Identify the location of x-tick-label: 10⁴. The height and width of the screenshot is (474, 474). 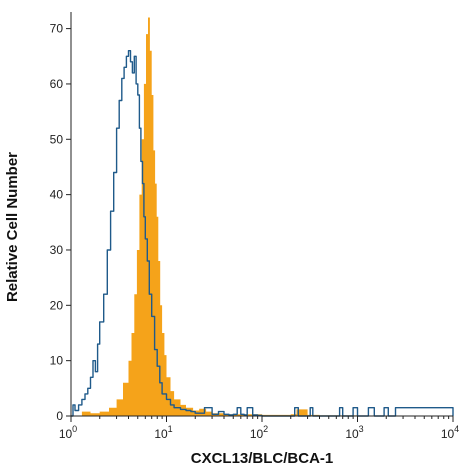
(450, 432).